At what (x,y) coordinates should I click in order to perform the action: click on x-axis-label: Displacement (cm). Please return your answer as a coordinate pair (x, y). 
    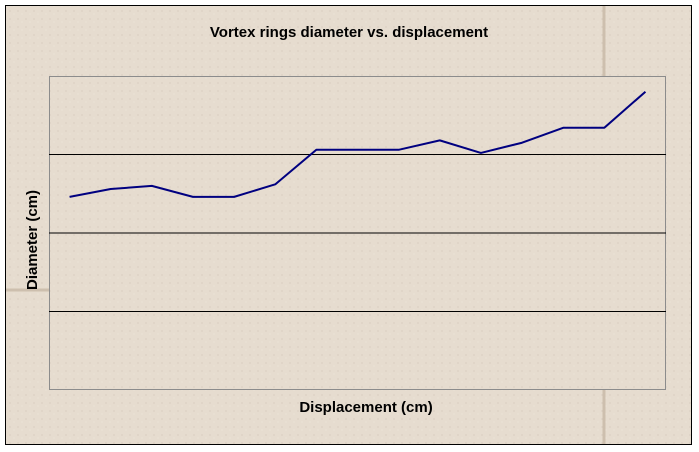
    Looking at the image, I should click on (365, 407).